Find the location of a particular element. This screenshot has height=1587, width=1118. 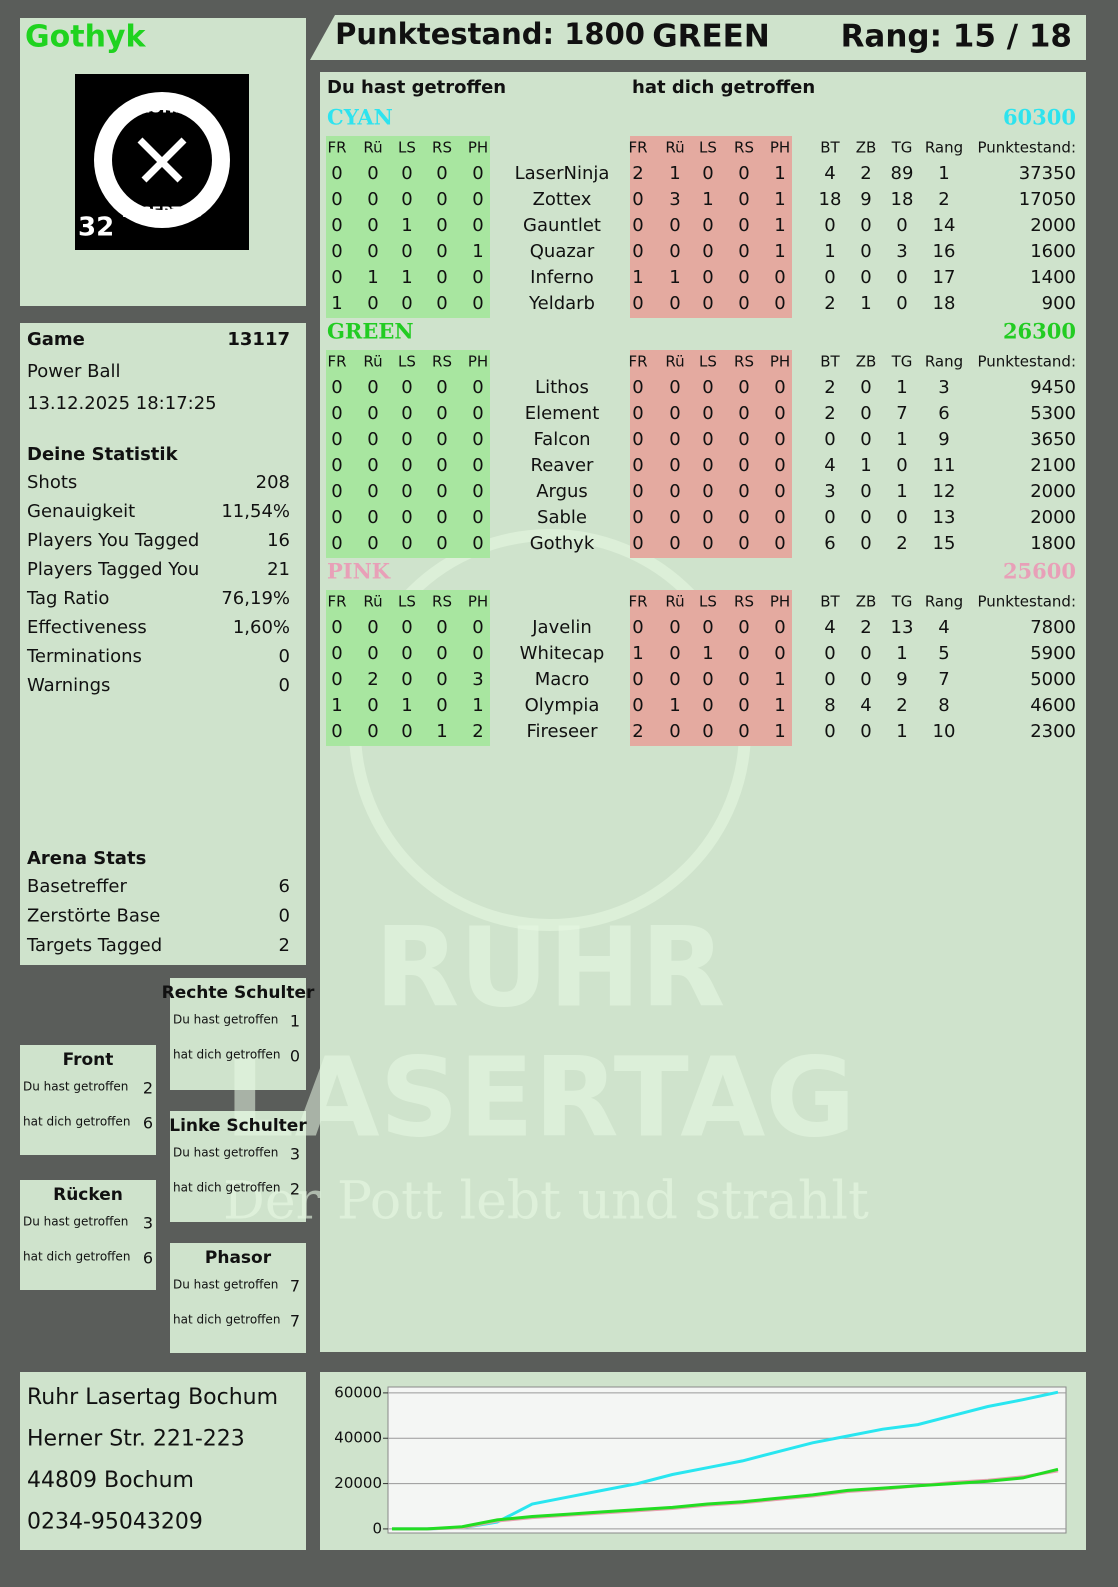

watermark-text: Der Pott lebt und strahlt is located at coordinates (546, 1202).